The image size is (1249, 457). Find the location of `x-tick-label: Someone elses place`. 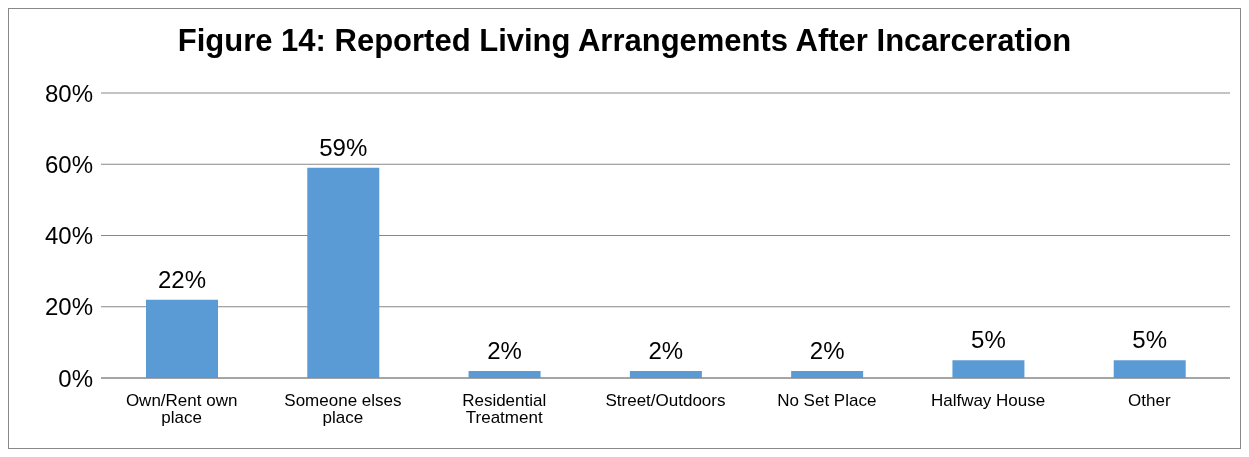

x-tick-label: Someone elses place is located at coordinates (343, 409).